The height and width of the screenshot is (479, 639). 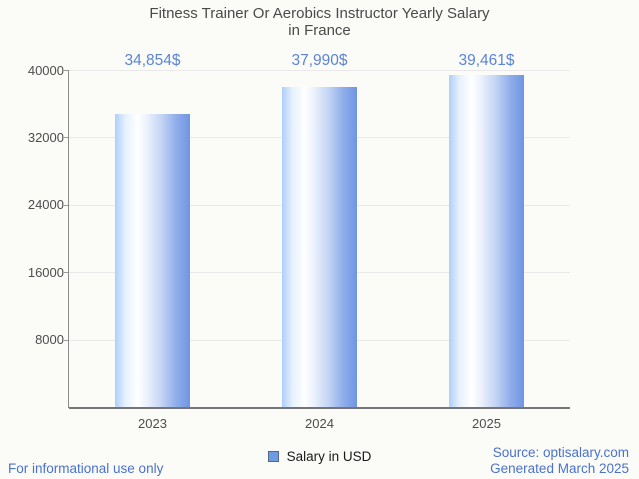 I want to click on salary-bar-2025, so click(x=486, y=241).